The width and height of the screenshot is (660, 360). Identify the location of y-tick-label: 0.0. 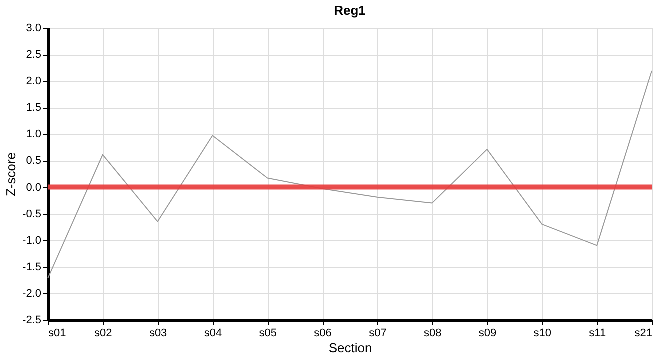
(34, 188).